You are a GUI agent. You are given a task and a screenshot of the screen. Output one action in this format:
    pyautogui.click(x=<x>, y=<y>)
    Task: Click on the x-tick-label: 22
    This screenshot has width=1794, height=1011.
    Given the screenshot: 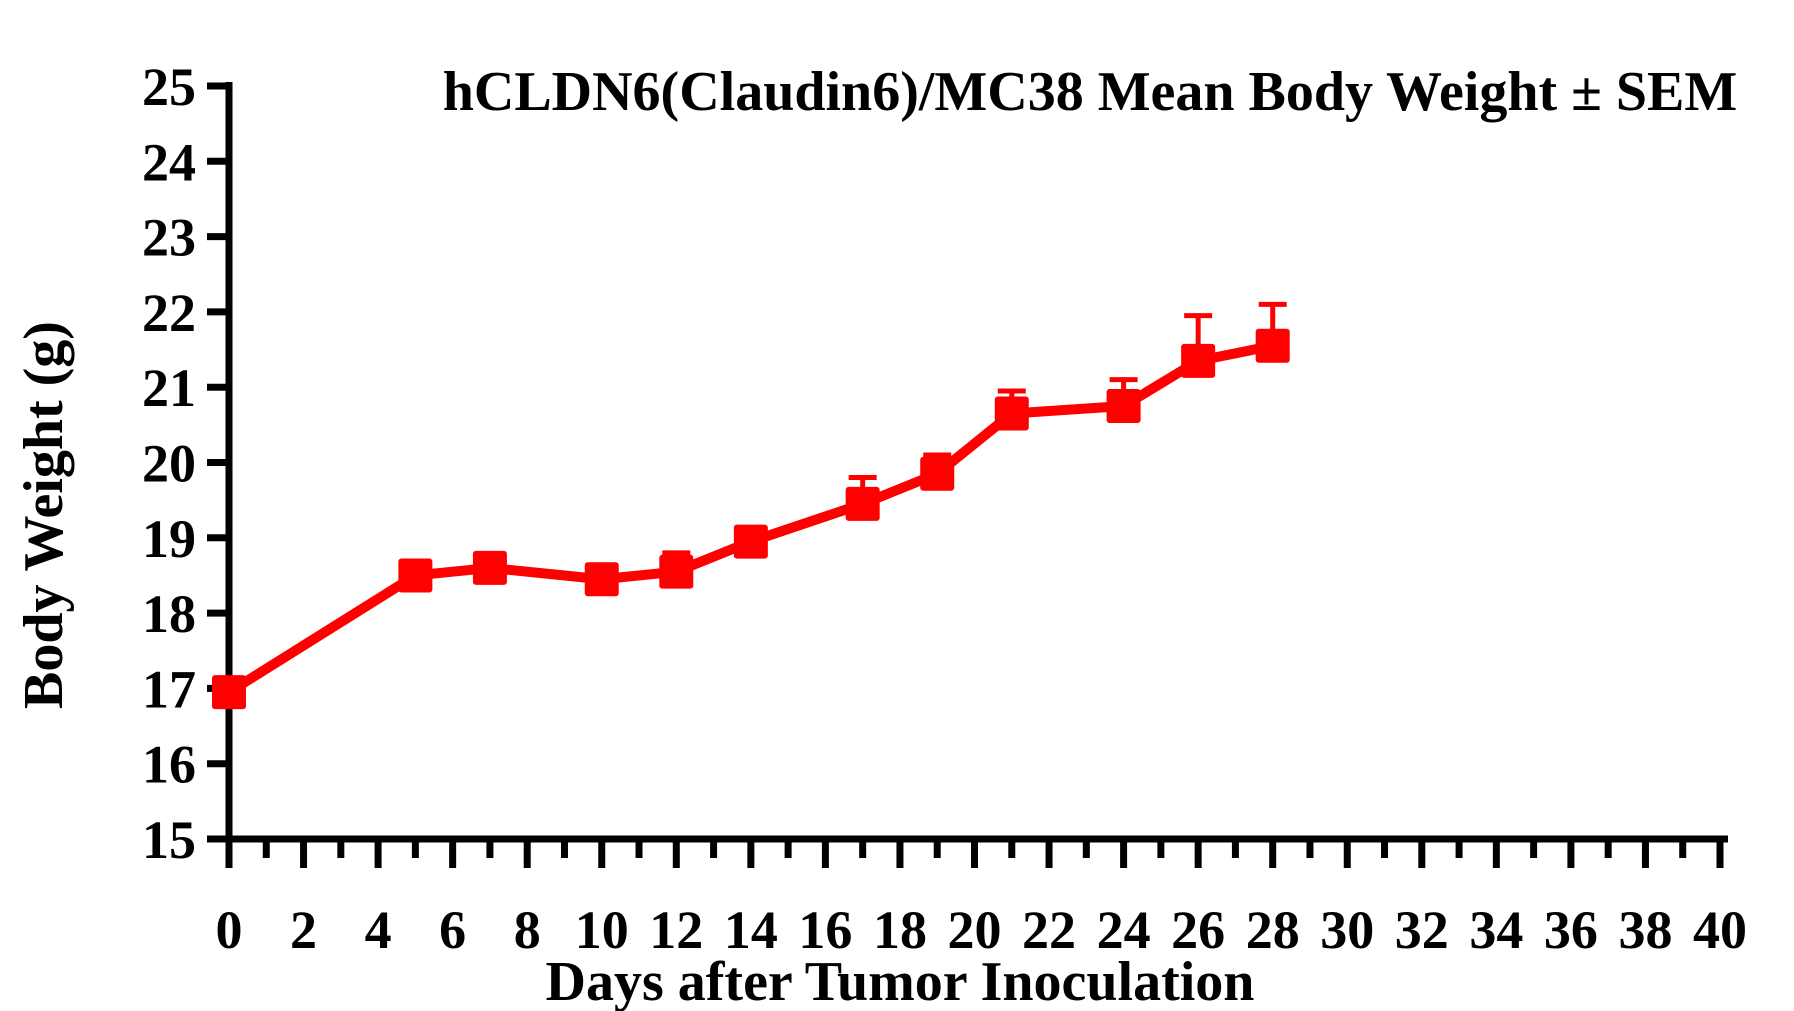 What is the action you would take?
    pyautogui.click(x=1049, y=930)
    